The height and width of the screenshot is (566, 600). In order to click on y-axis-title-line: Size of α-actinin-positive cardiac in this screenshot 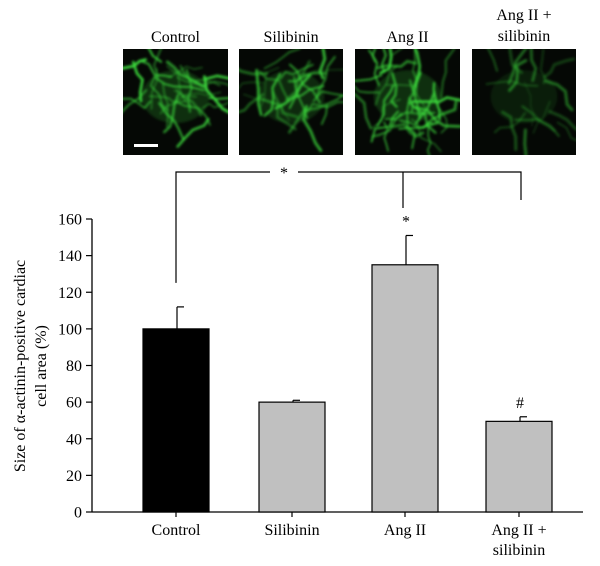, I will do `click(20, 366)`.